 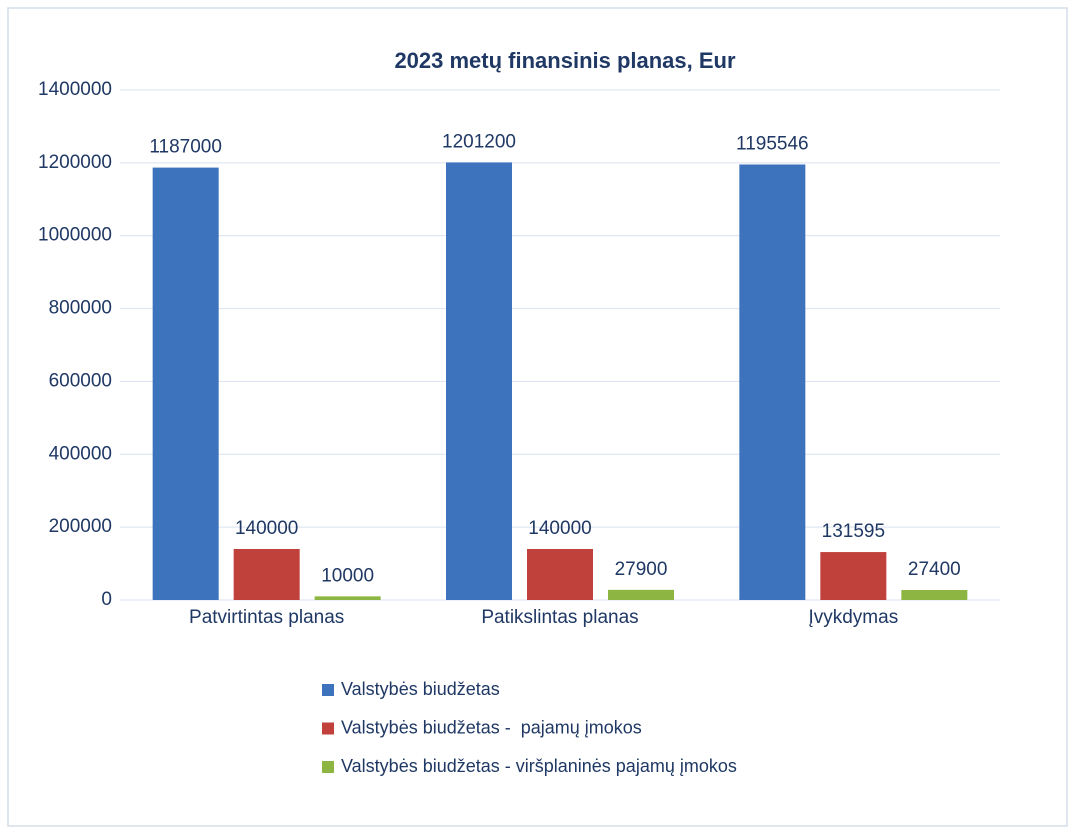 What do you see at coordinates (565, 60) in the screenshot?
I see `chart-title: 2023 metų finansinis planas, Eur` at bounding box center [565, 60].